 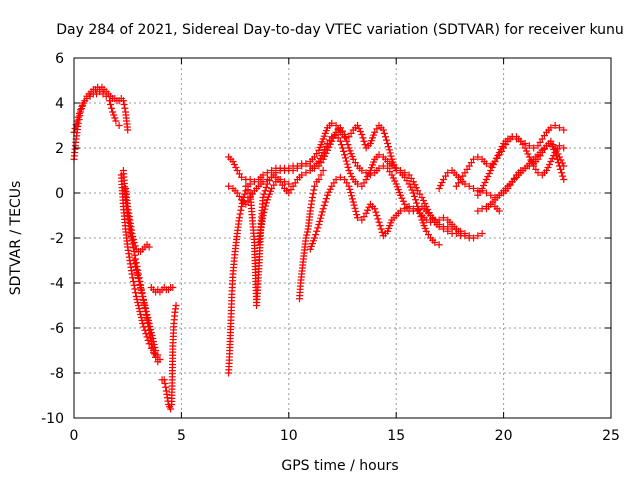 I want to click on y-tick-label: -4, so click(x=57, y=284).